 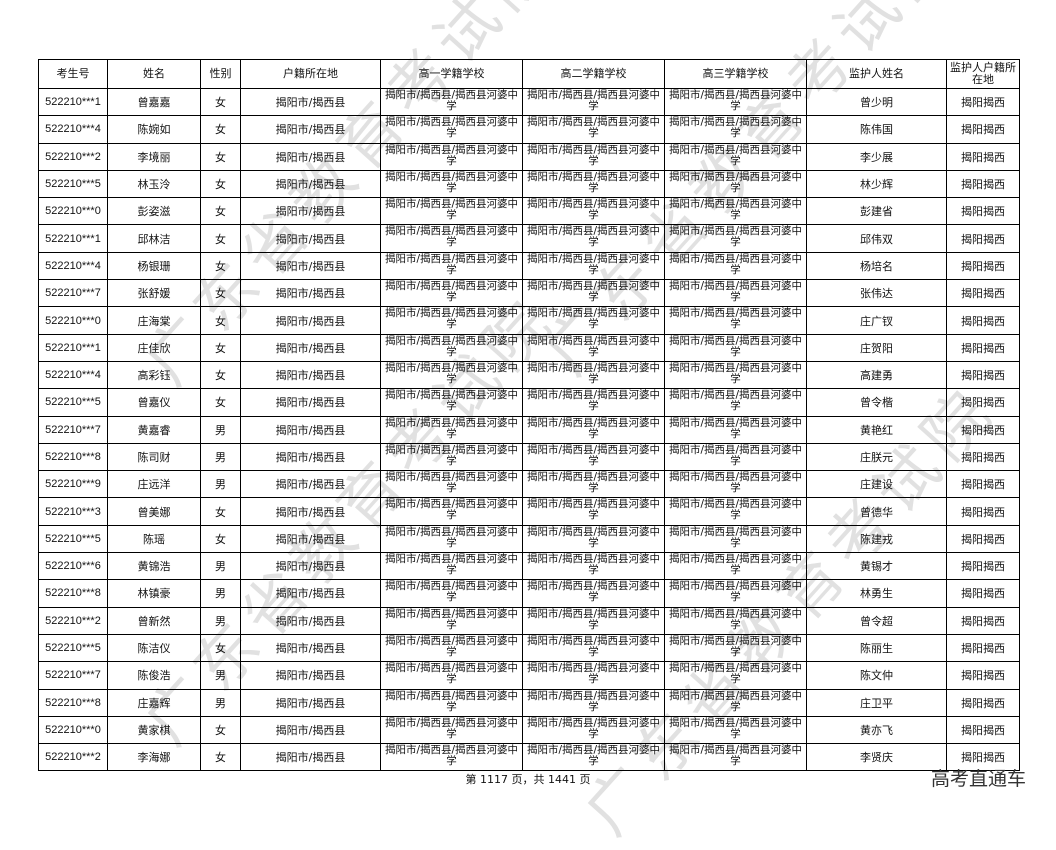 I want to click on name-cell: 曾嘉嘉, so click(x=154, y=102).